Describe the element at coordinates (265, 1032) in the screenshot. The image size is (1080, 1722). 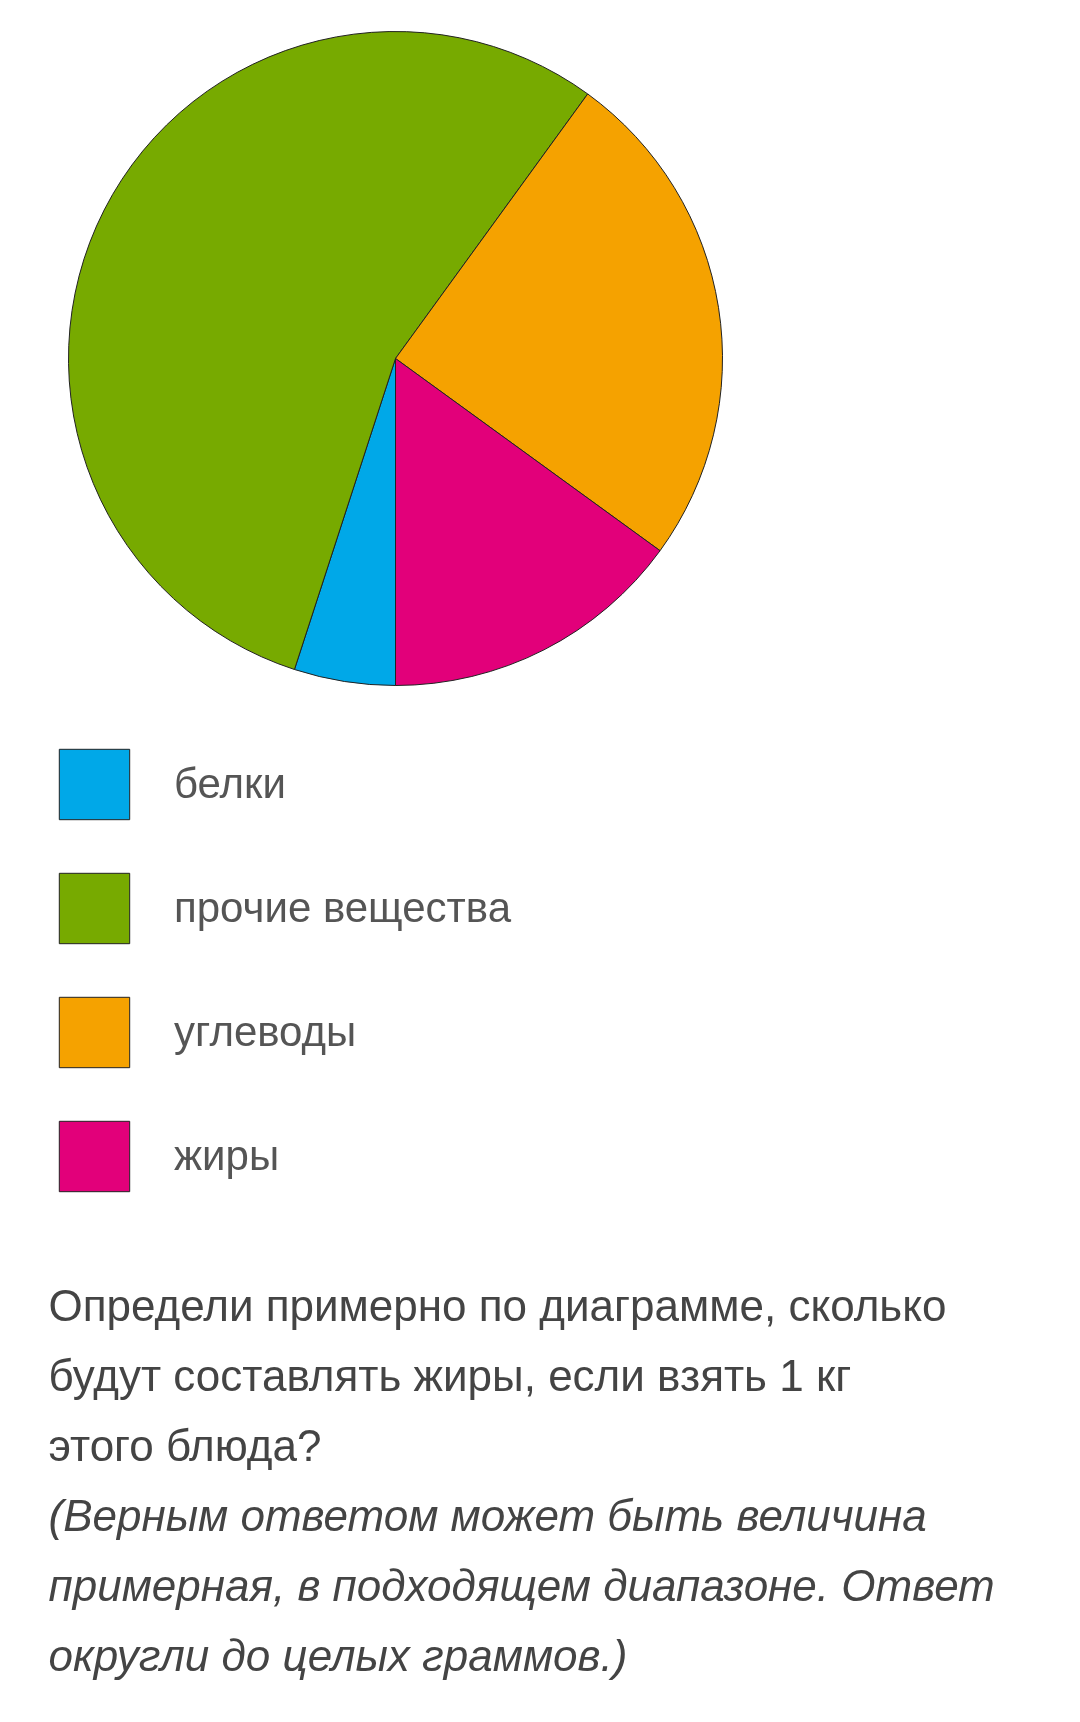
I see `legend-label: углеводы` at that location.